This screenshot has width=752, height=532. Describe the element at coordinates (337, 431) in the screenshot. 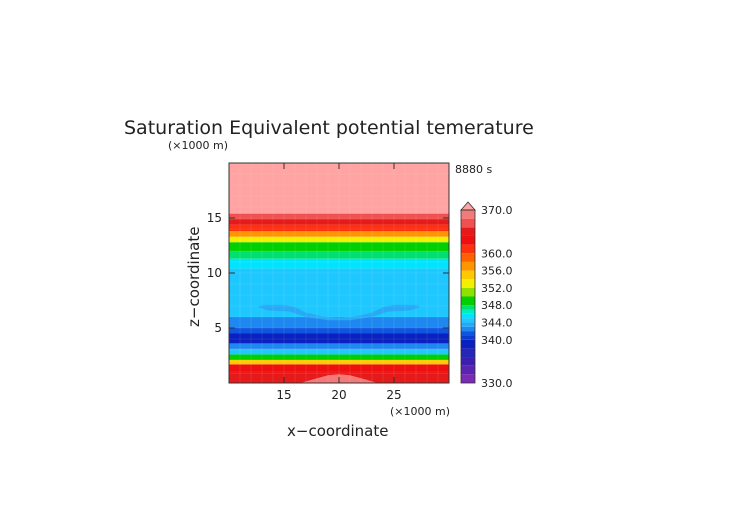

I see `x-axis-label: x−coordinate` at that location.